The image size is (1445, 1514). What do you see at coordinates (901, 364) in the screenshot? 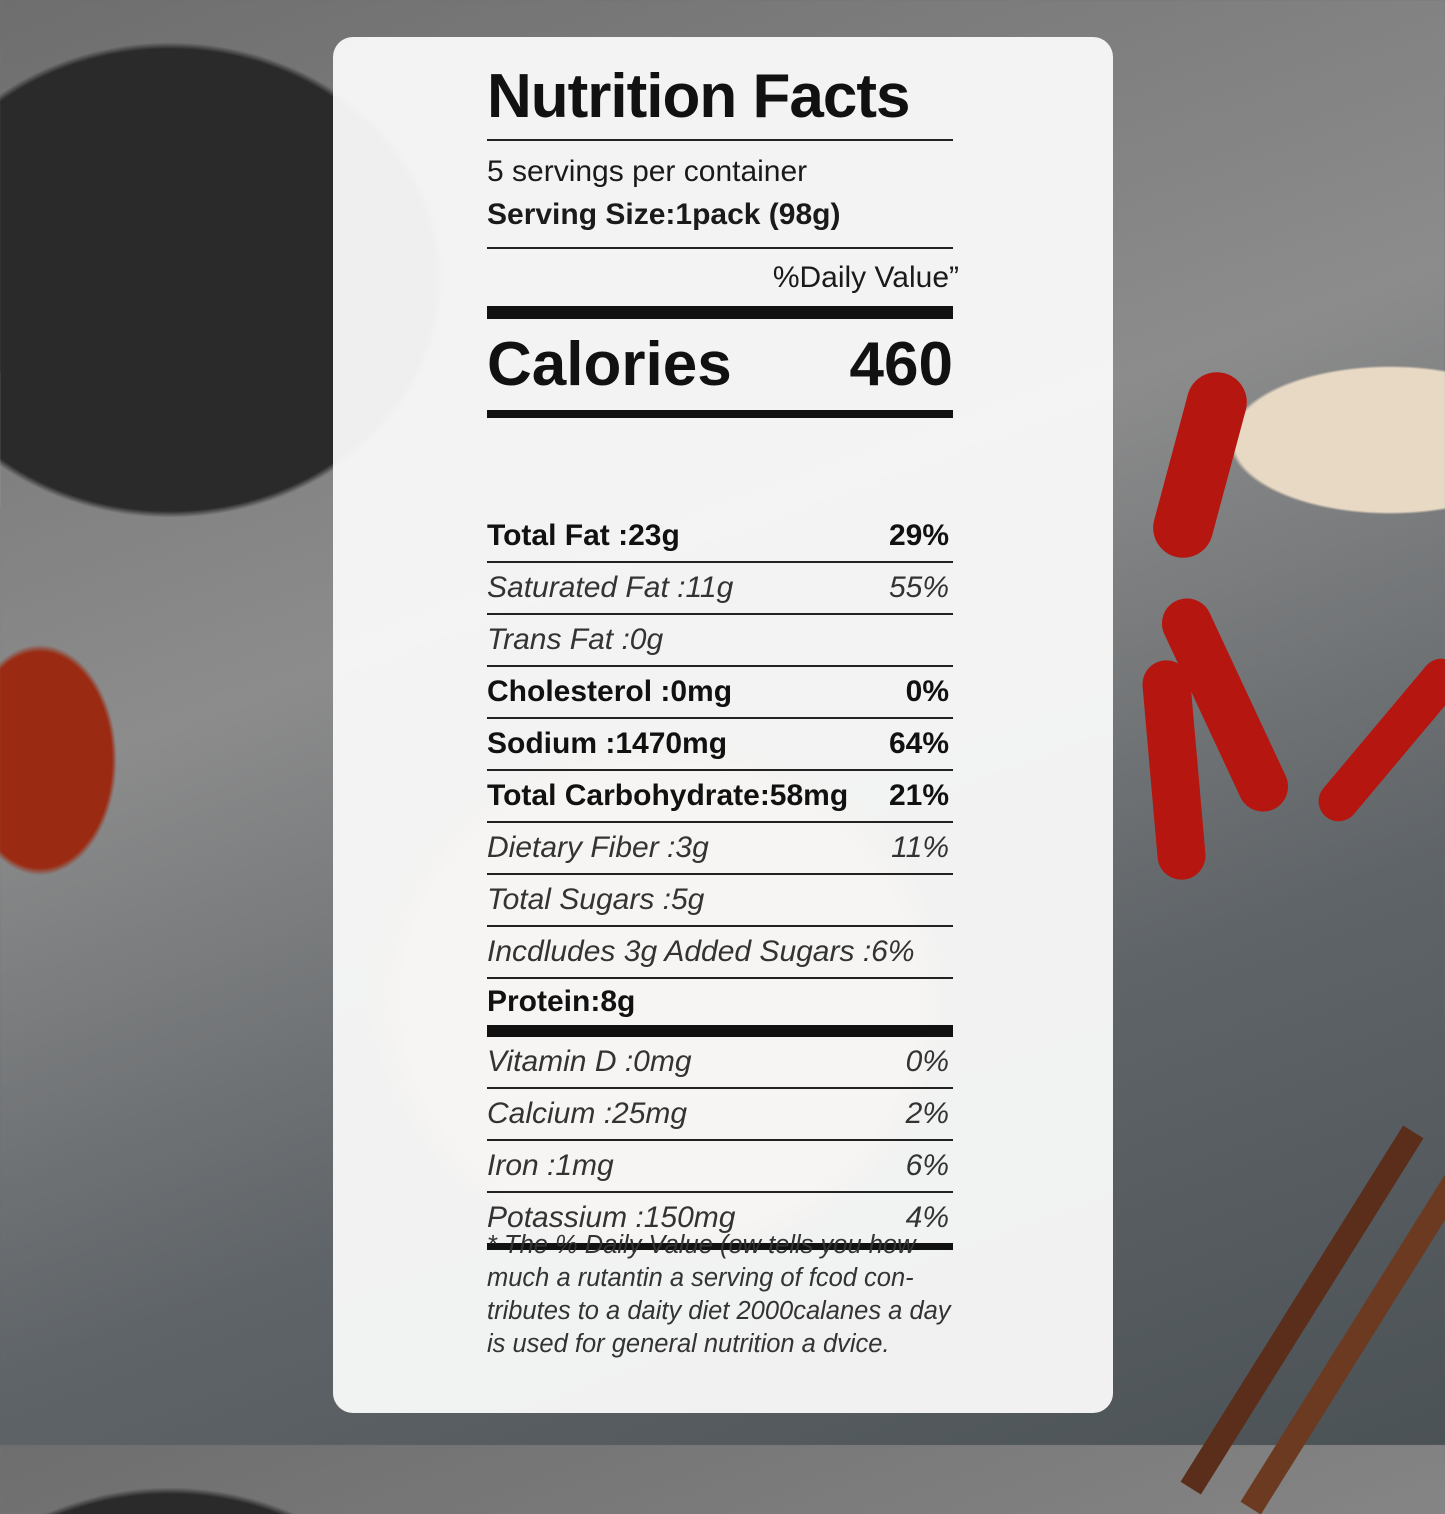
I see `calories-value: 460` at bounding box center [901, 364].